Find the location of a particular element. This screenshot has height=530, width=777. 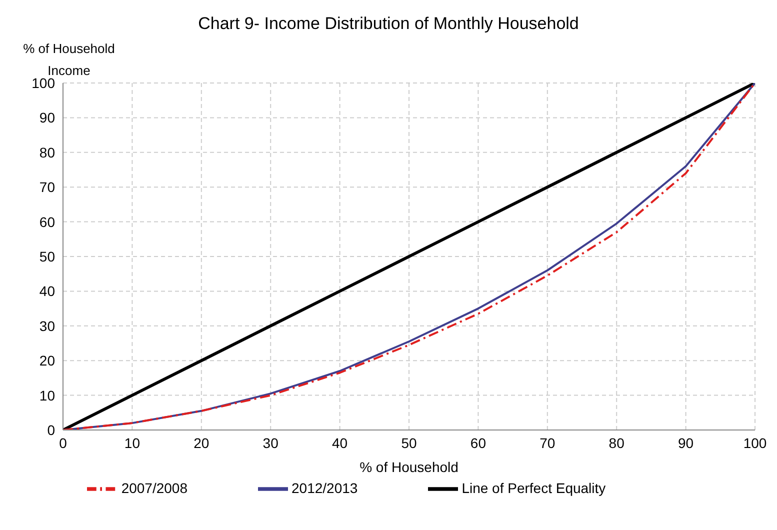

y-tick-label: 70 is located at coordinates (47, 187).